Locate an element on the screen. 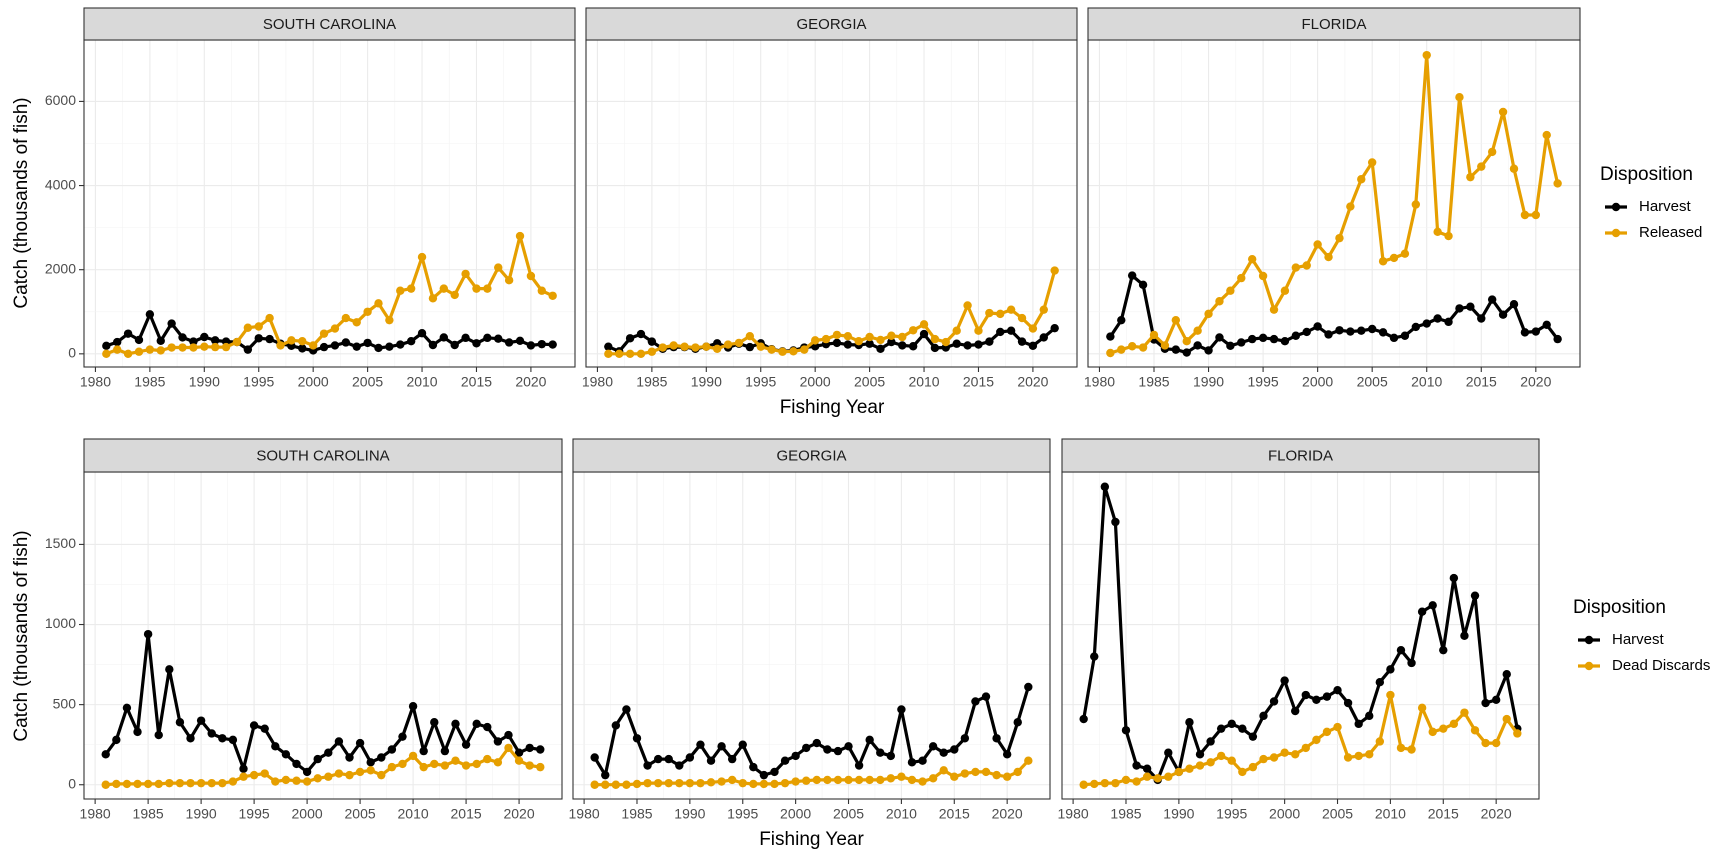 The image size is (1723, 851). x-tick-label: 1990 is located at coordinates (706, 382).